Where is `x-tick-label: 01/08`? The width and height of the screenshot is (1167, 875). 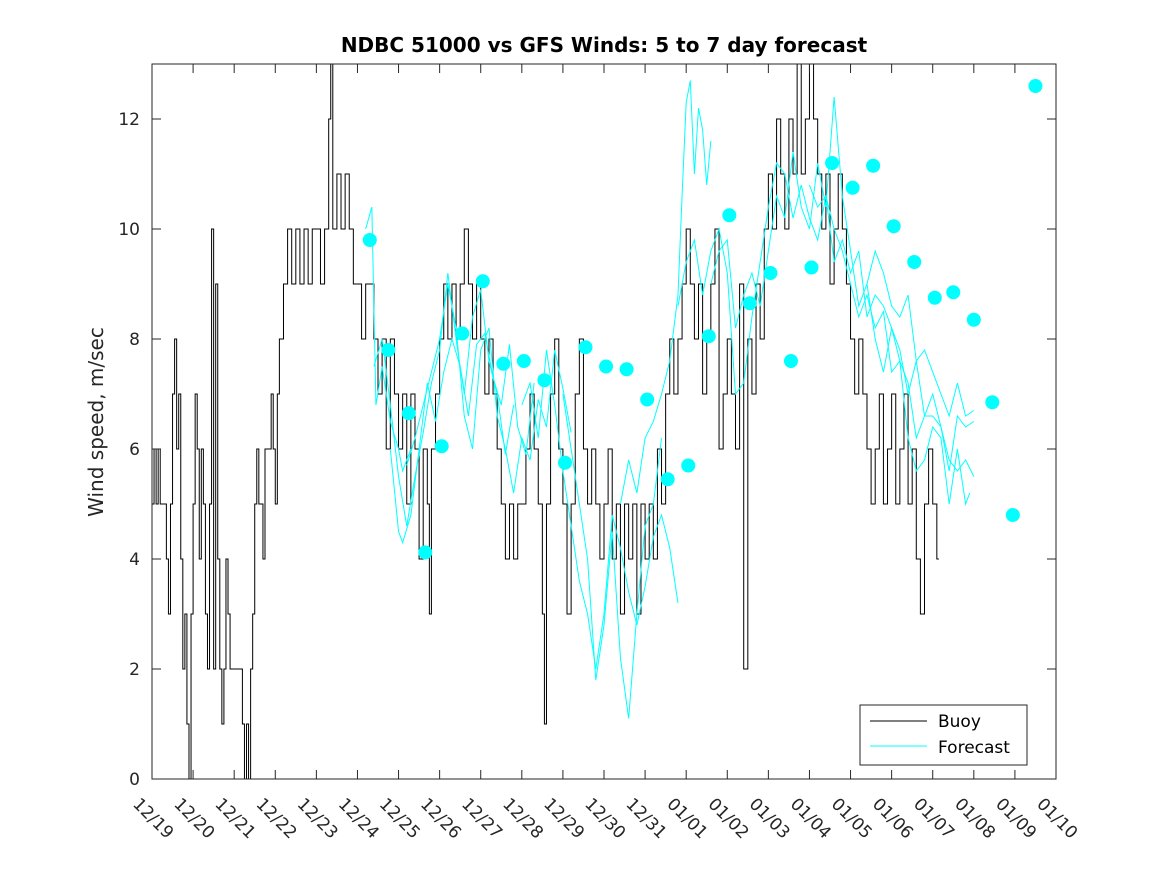 x-tick-label: 01/08 is located at coordinates (974, 818).